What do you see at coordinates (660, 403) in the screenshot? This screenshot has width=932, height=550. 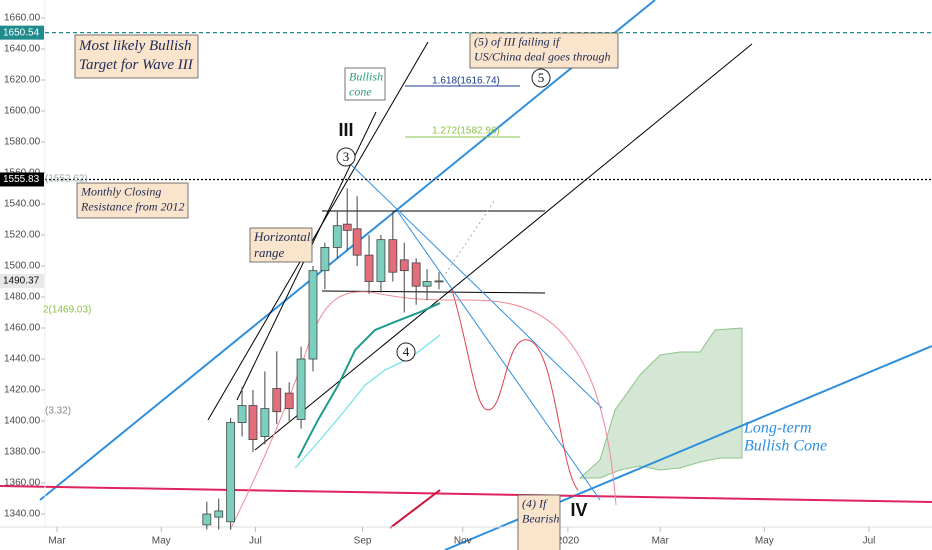 I see `cloud` at bounding box center [660, 403].